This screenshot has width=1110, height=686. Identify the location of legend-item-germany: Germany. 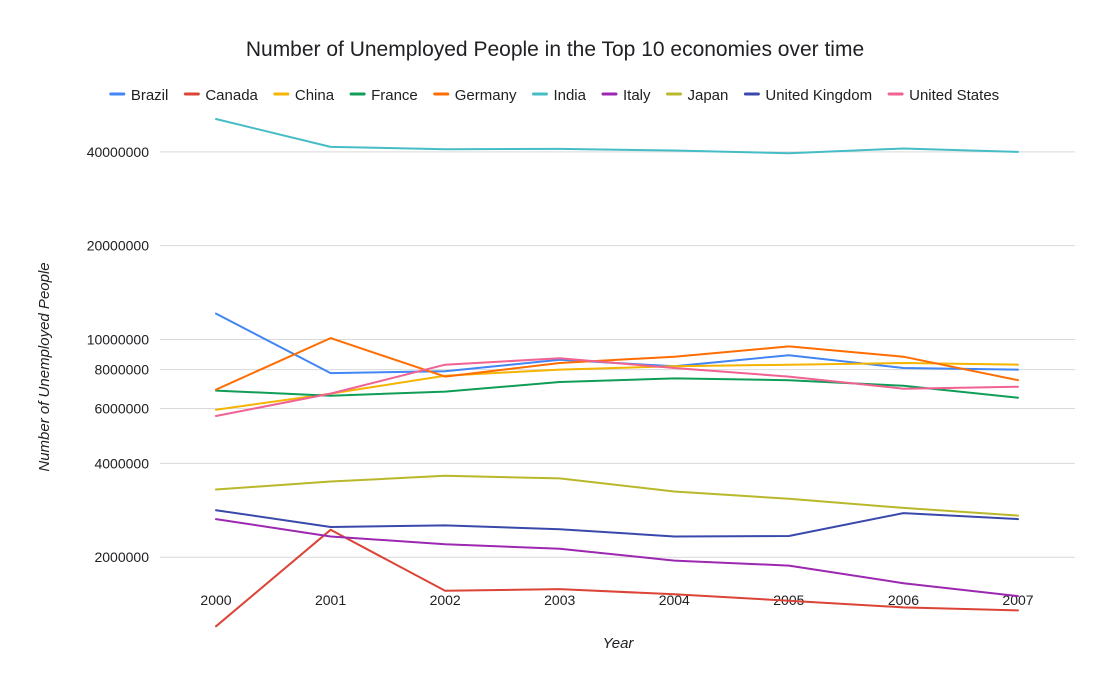
(475, 95).